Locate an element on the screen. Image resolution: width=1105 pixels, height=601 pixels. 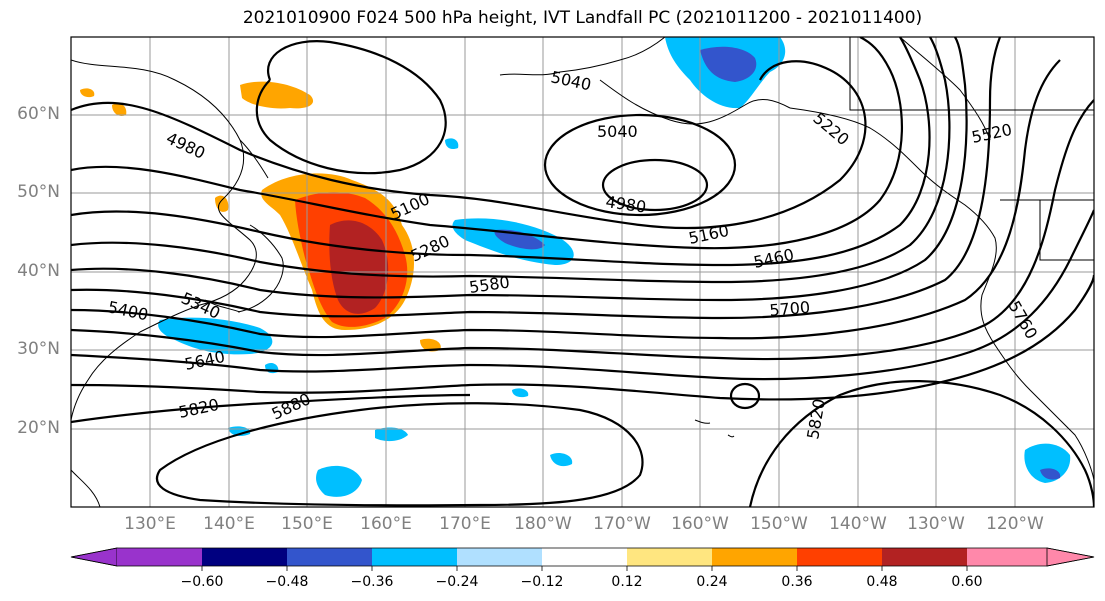
lat-label: 40°N is located at coordinates (38, 271).